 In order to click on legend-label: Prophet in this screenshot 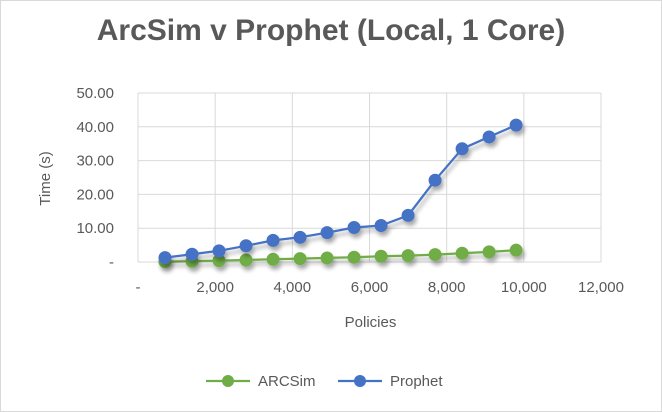, I will do `click(416, 381)`.